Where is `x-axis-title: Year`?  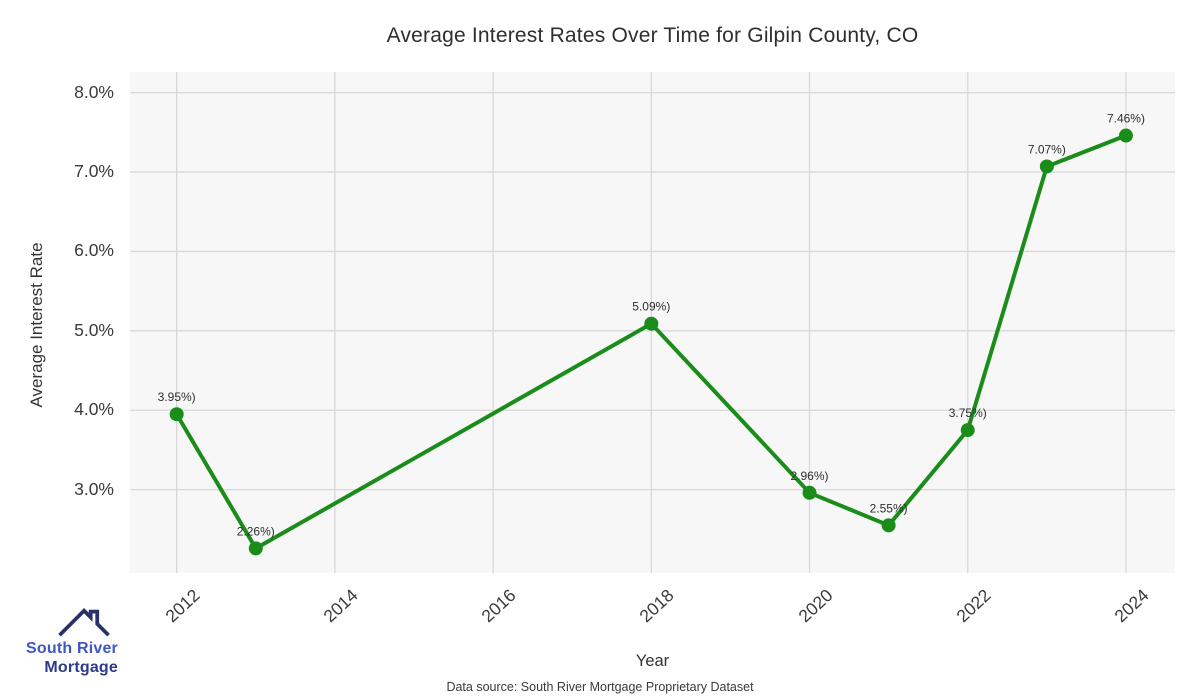
x-axis-title: Year is located at coordinates (652, 661).